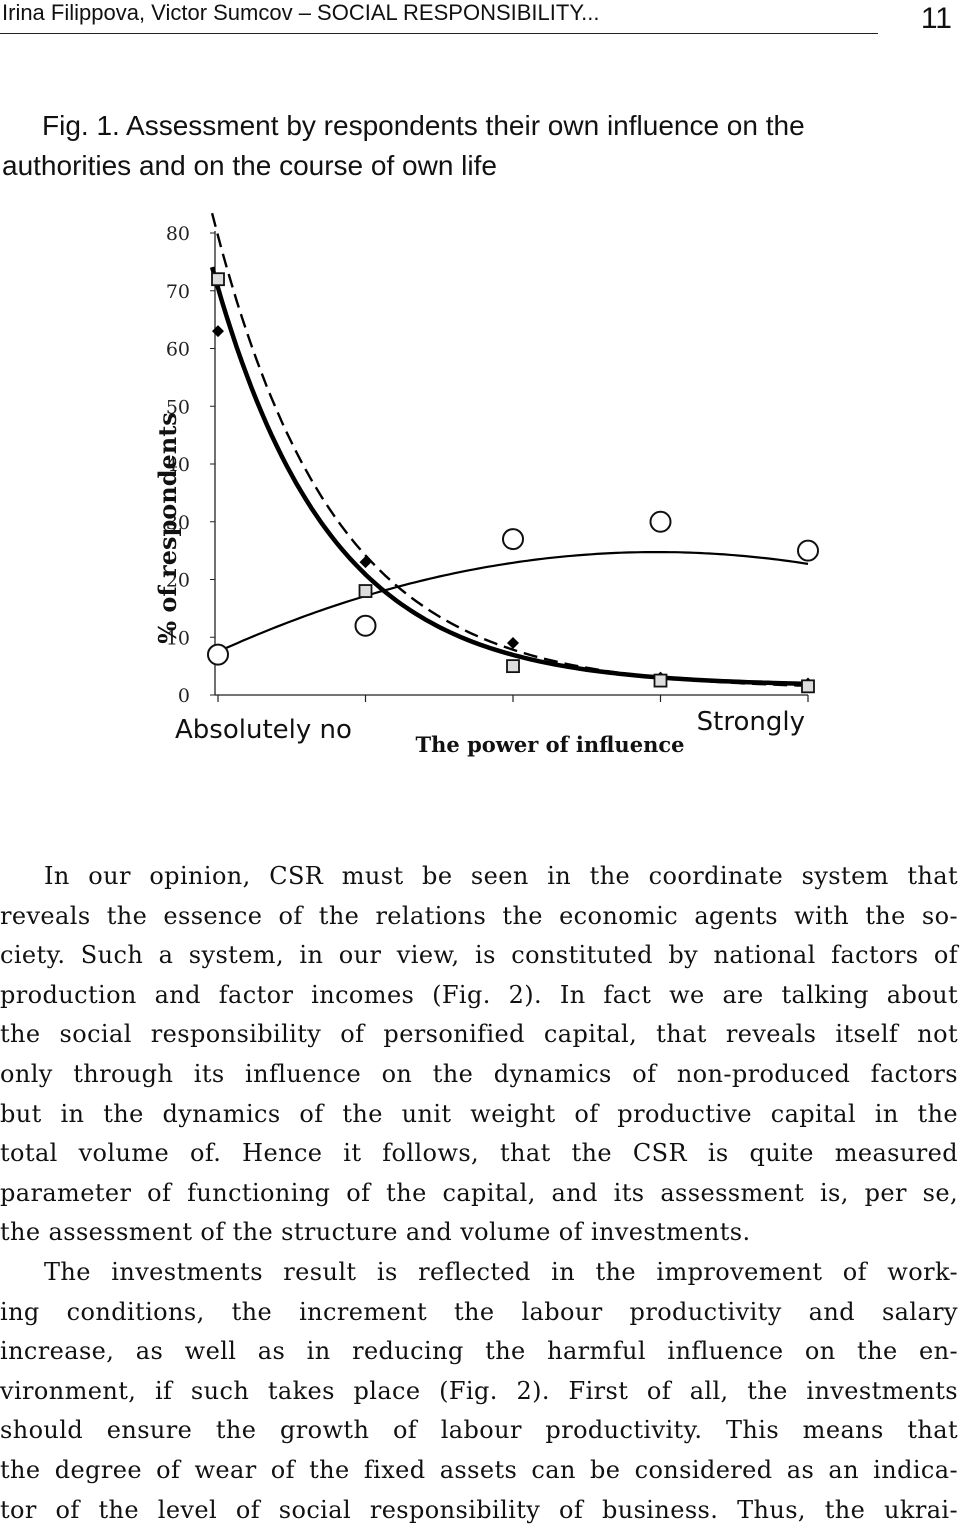 Image resolution: width=960 pixels, height=1531 pixels. What do you see at coordinates (178, 581) in the screenshot?
I see `y-tick-label: 20` at bounding box center [178, 581].